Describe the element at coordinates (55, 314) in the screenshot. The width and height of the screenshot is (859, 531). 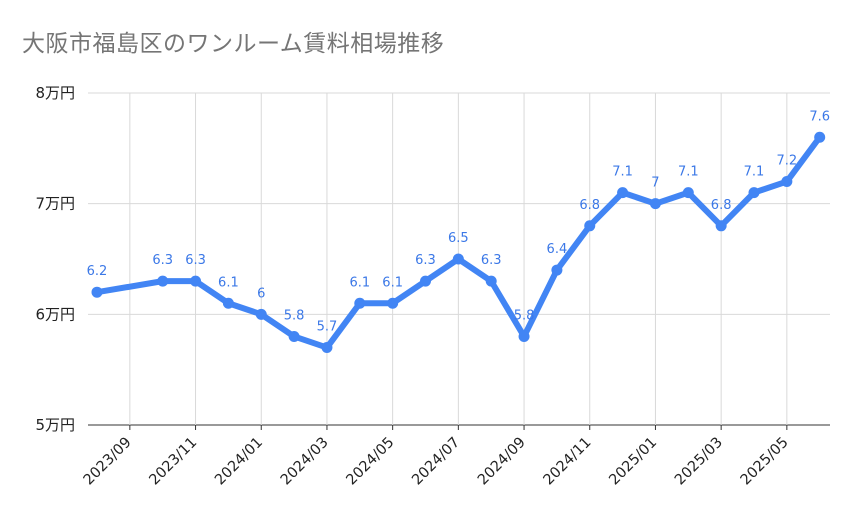
I see `y-tick-label: 6万円` at that location.